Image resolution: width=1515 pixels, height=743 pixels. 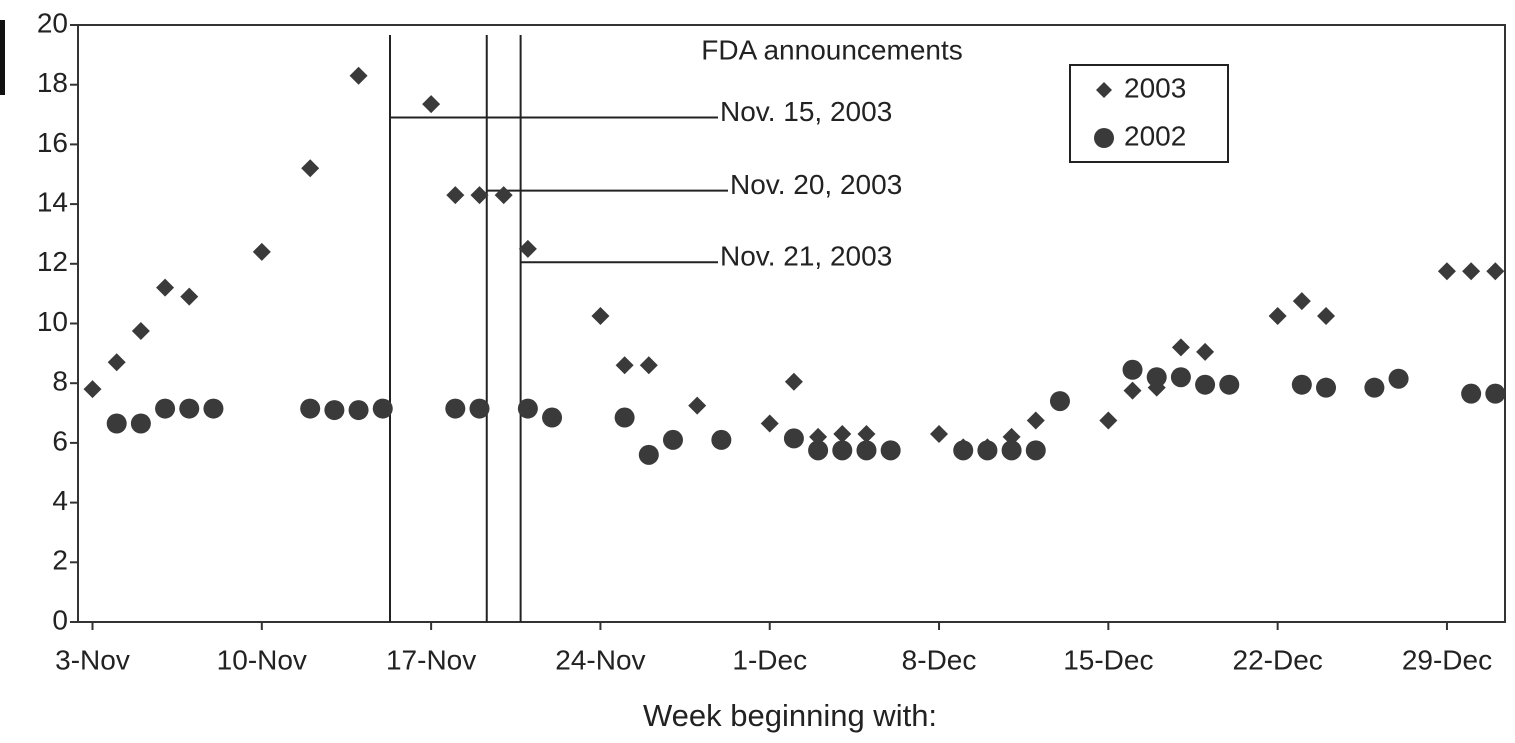 What do you see at coordinates (790, 715) in the screenshot?
I see `x-axis-label: Week beginning with:` at bounding box center [790, 715].